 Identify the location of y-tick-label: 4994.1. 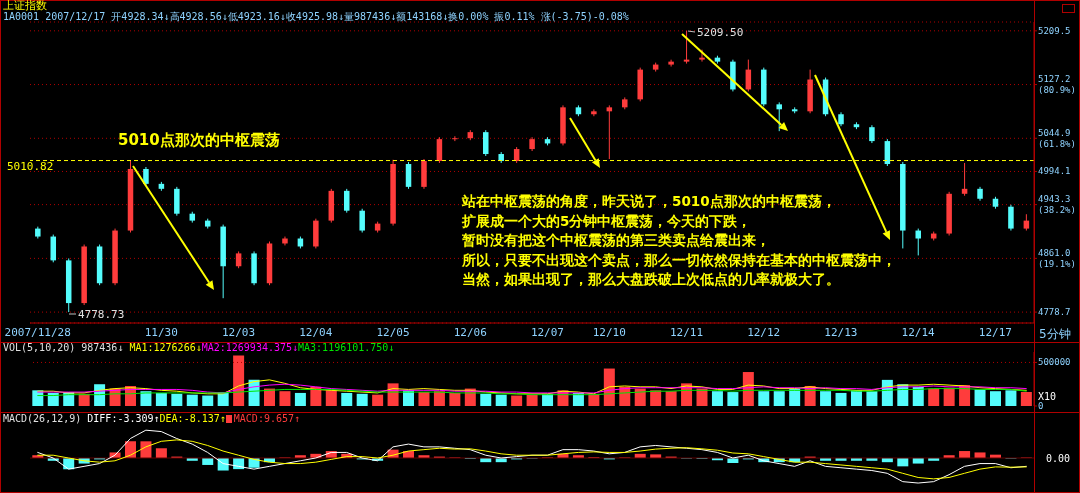
(1054, 171).